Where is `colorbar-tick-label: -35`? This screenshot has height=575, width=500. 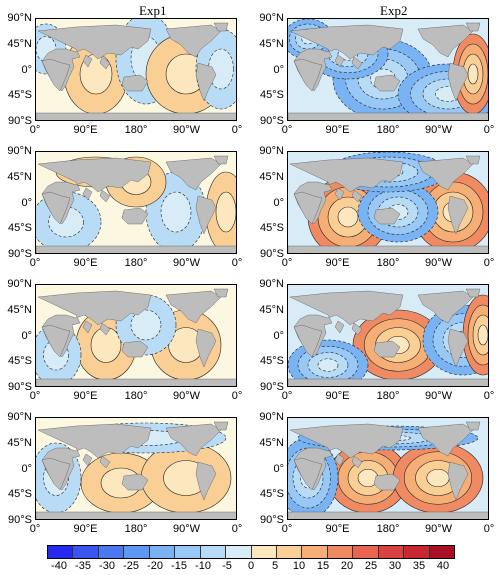
colorbar-tick-label: -35 is located at coordinates (83, 566).